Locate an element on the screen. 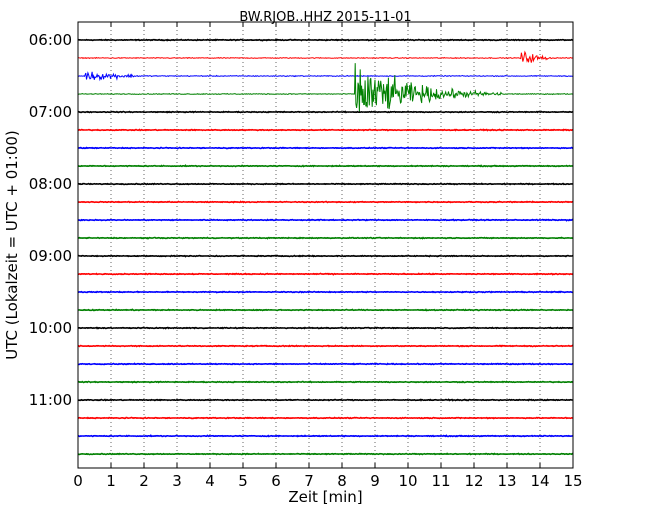  x-tick-label: 4 is located at coordinates (210, 481).